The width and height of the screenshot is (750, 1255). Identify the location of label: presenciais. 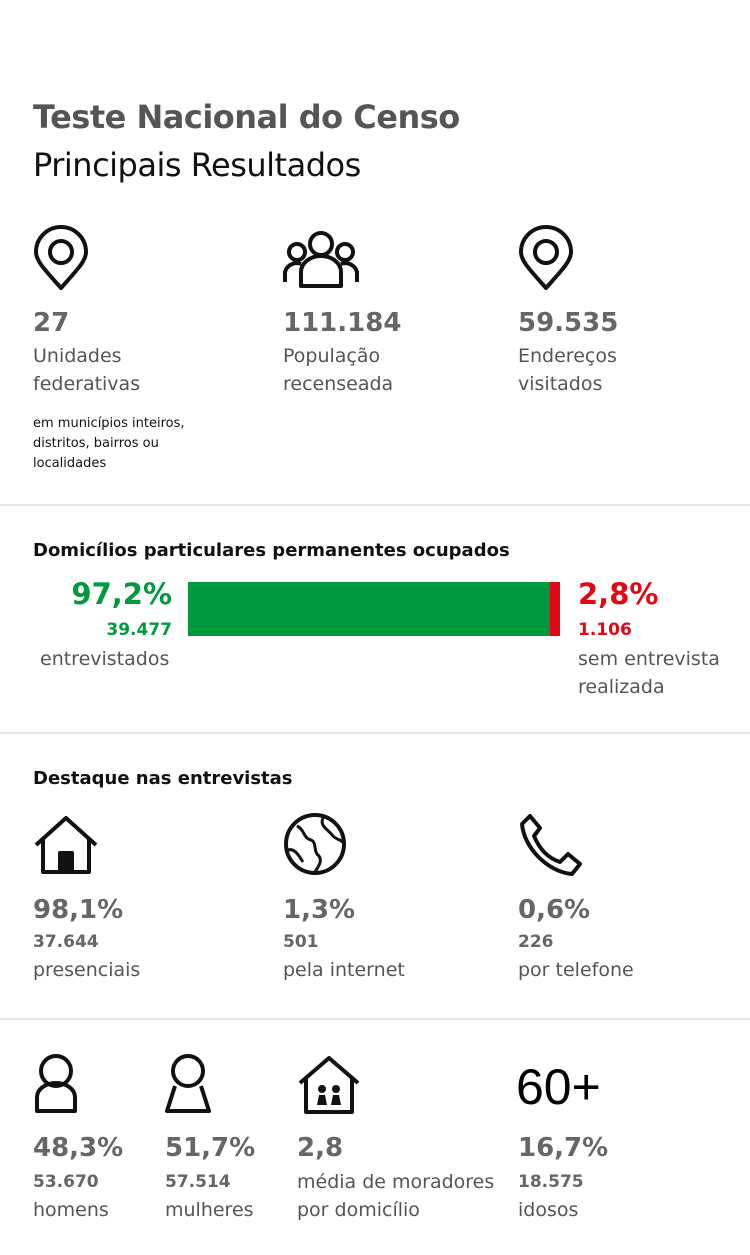
(87, 970).